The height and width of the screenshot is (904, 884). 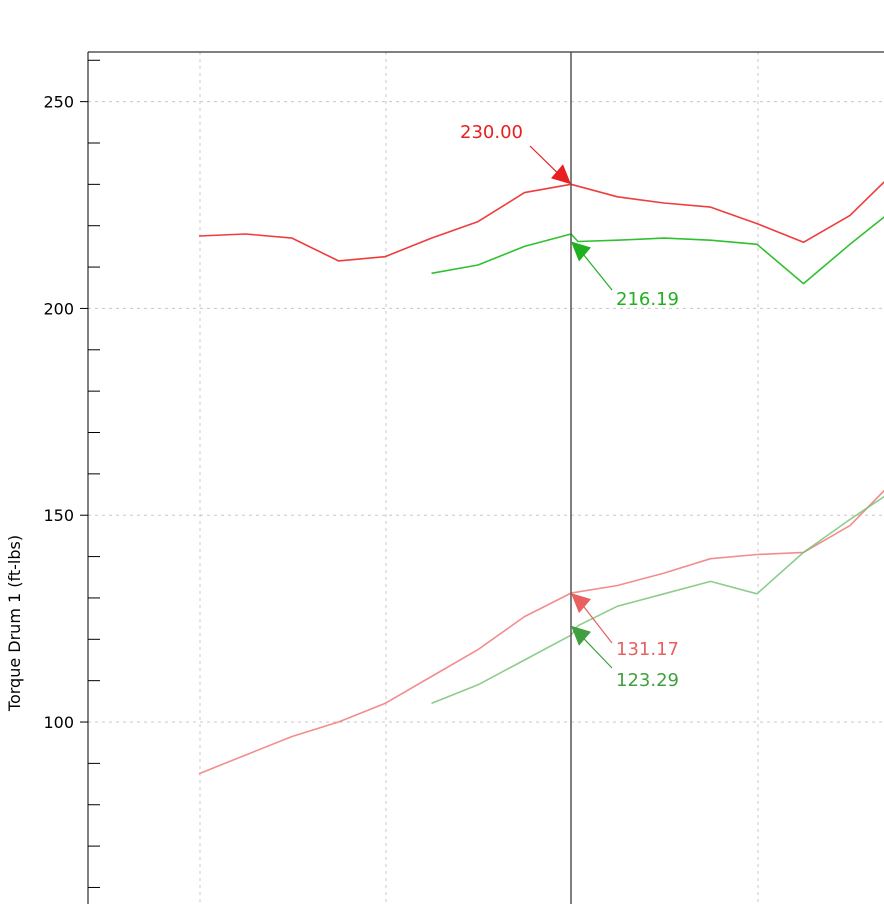 I want to click on annotation-value-label: 230.00, so click(x=491, y=132).